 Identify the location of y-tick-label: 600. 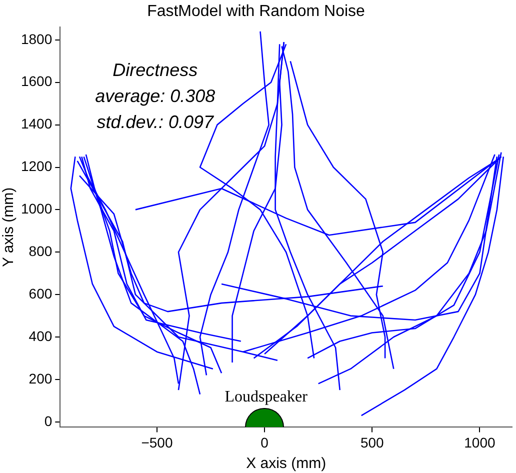
(40, 293).